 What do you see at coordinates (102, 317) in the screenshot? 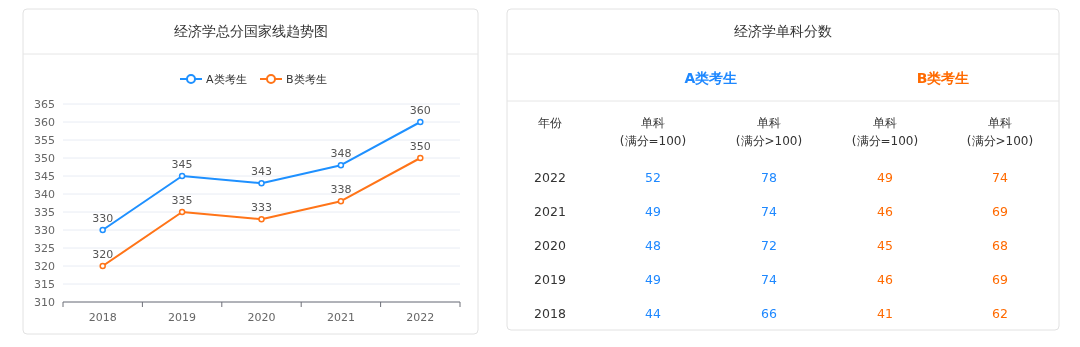
I see `x-tick-label: 2018` at bounding box center [102, 317].